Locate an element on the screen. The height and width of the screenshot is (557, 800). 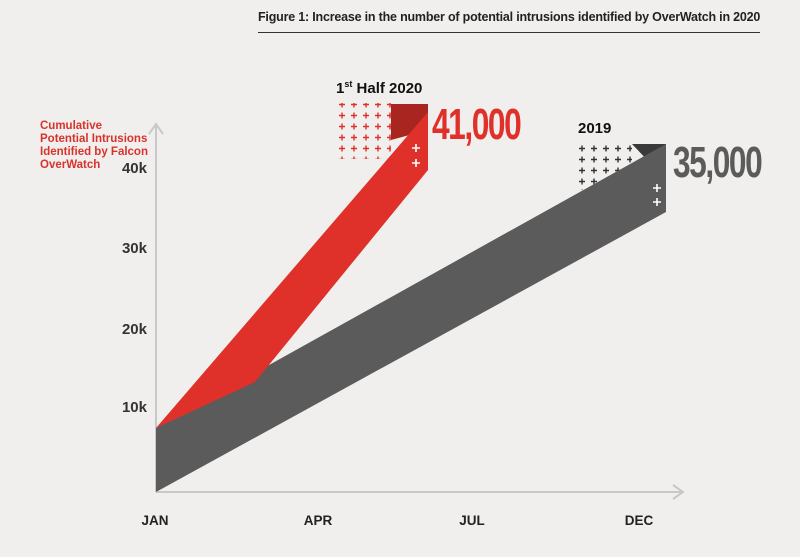
series-2019-plus-marks is located at coordinates (657, 195).